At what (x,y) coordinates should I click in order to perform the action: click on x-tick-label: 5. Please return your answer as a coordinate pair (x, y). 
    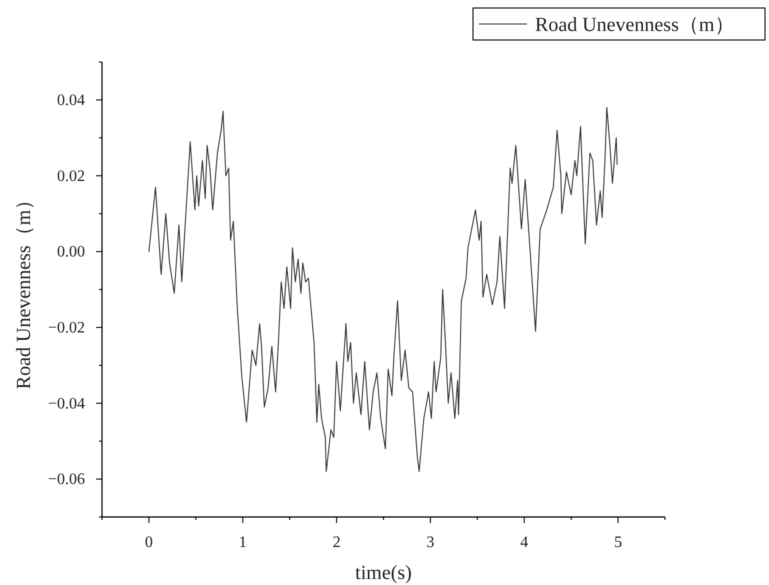
    Looking at the image, I should click on (618, 542).